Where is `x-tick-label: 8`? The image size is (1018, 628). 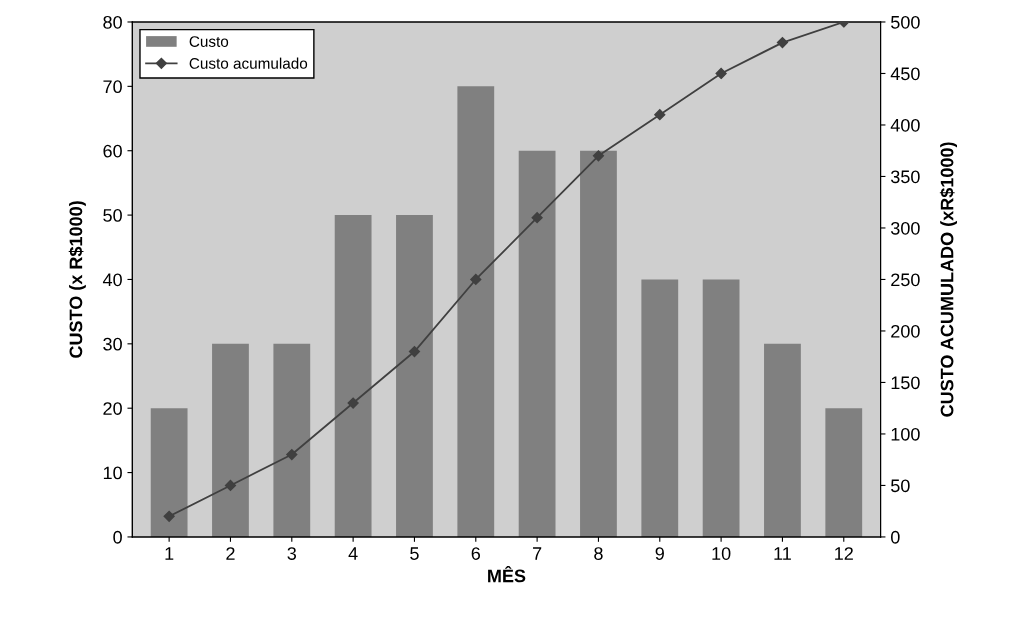
x-tick-label: 8 is located at coordinates (598, 553).